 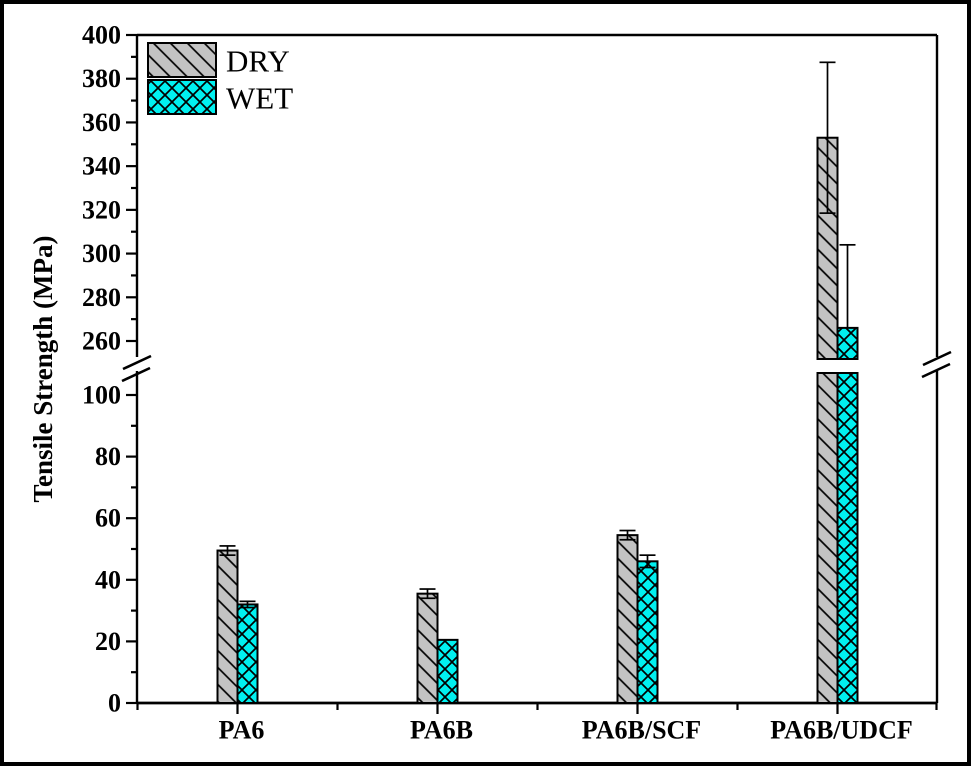 I want to click on legend-swatch-dry, so click(x=182, y=60).